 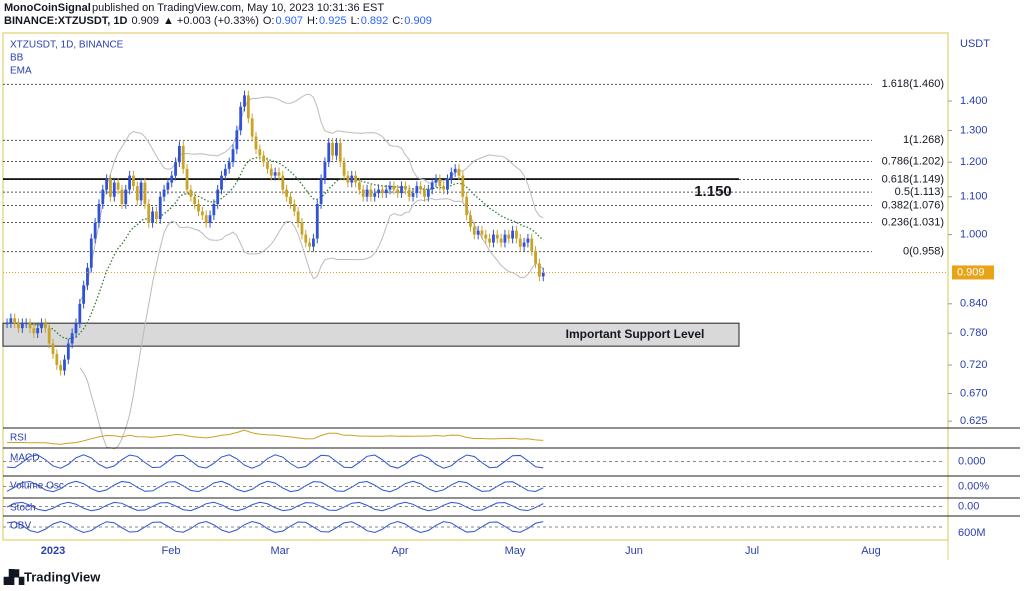 I want to click on ohlc-key: H:, so click(x=312, y=21).